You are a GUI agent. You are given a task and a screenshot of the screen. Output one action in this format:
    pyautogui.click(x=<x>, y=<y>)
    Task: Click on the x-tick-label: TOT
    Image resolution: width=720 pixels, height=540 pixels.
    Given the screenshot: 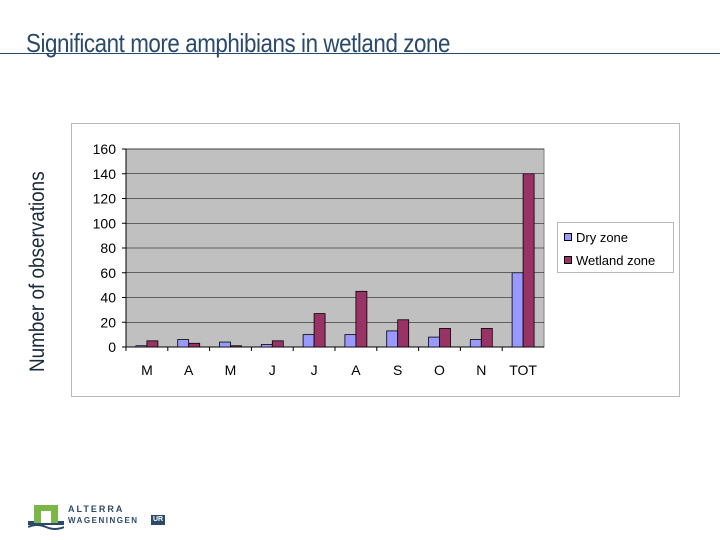 What is the action you would take?
    pyautogui.click(x=523, y=370)
    